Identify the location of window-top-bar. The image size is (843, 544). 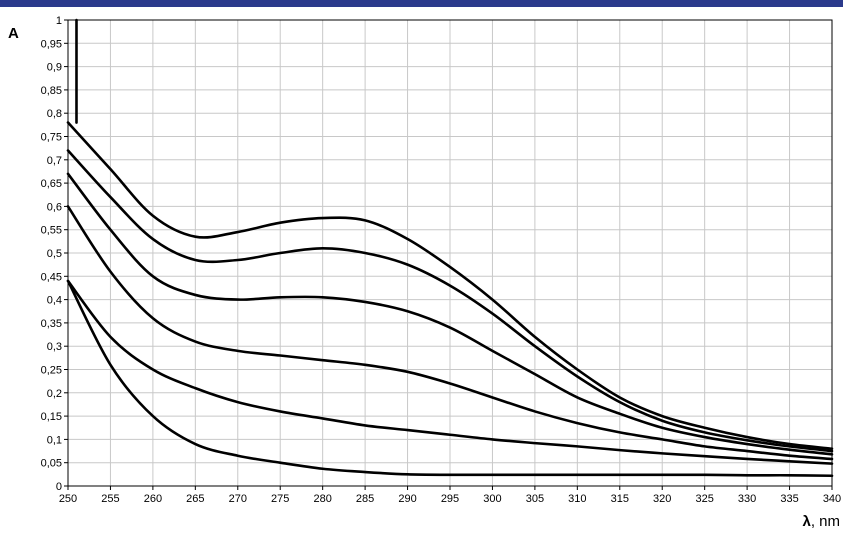
(421, 3).